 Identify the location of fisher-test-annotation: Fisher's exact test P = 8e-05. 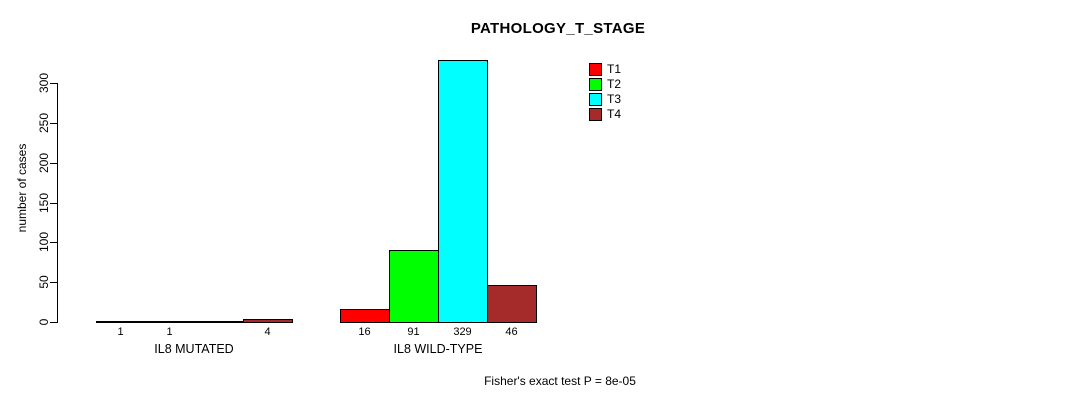
(560, 381).